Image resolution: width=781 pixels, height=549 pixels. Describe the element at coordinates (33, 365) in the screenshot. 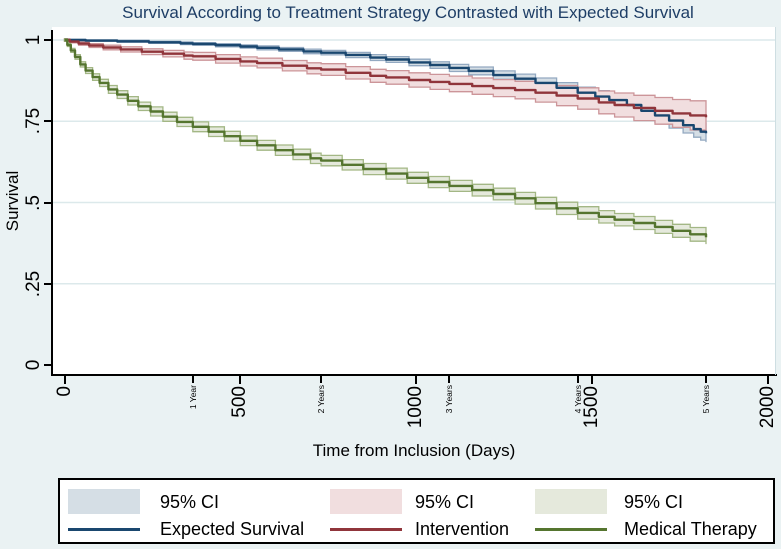

I see `y-tick-label: 0` at that location.